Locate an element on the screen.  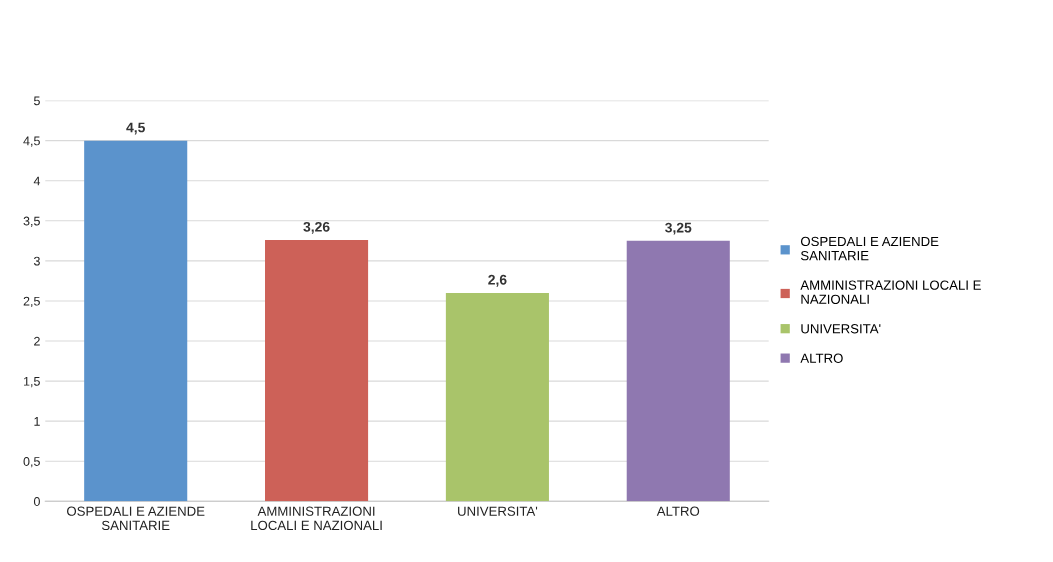
y-tick-label: 3 is located at coordinates (36, 261).